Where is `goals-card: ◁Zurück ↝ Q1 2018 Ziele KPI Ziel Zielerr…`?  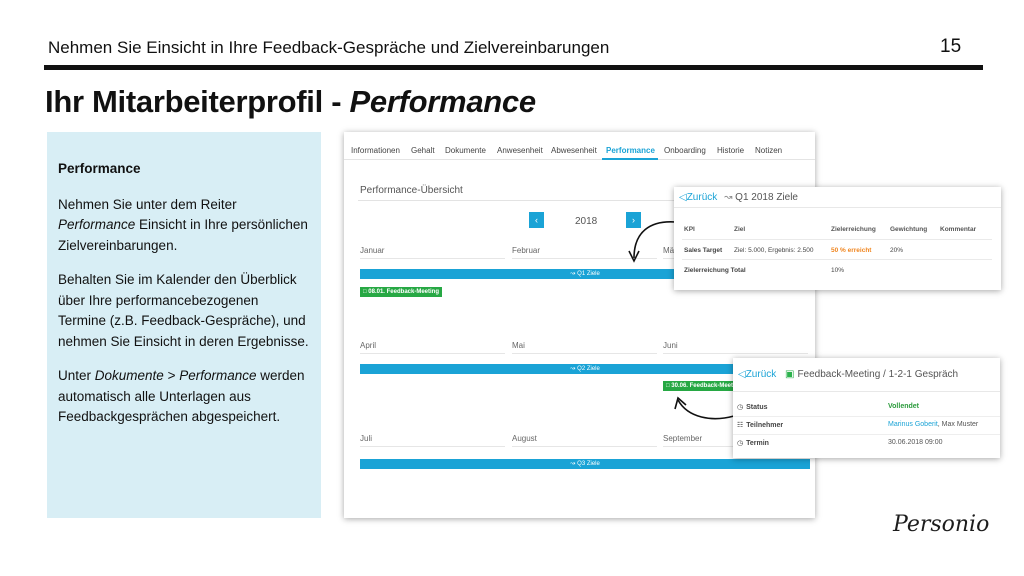 goals-card: ◁Zurück ↝ Q1 2018 Ziele KPI Ziel Zielerr… is located at coordinates (837, 238).